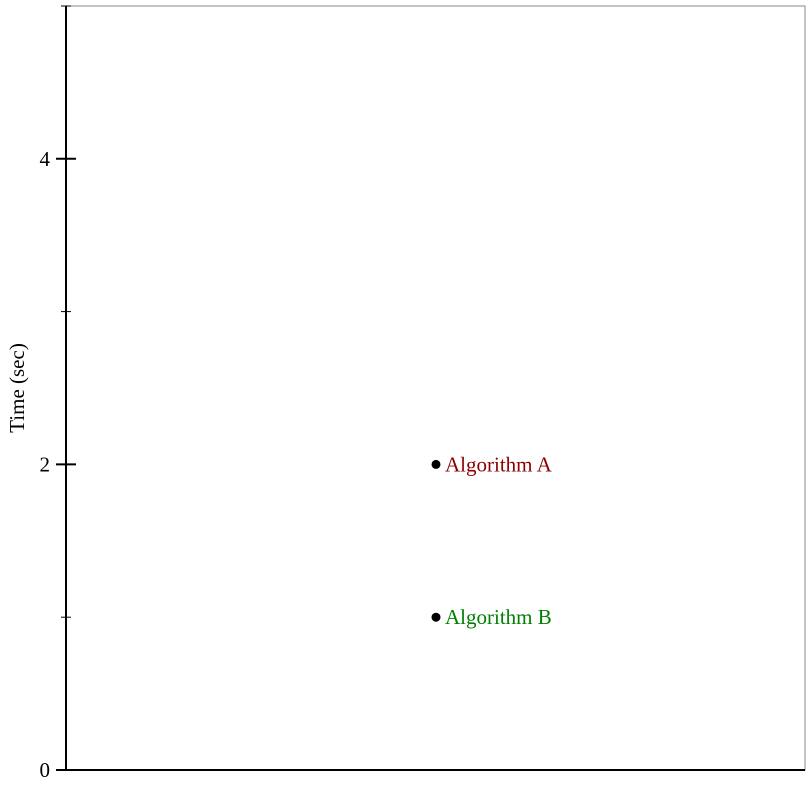 This screenshot has height=812, width=812. I want to click on data-points: Algorithm A Algorithm B, so click(492, 540).